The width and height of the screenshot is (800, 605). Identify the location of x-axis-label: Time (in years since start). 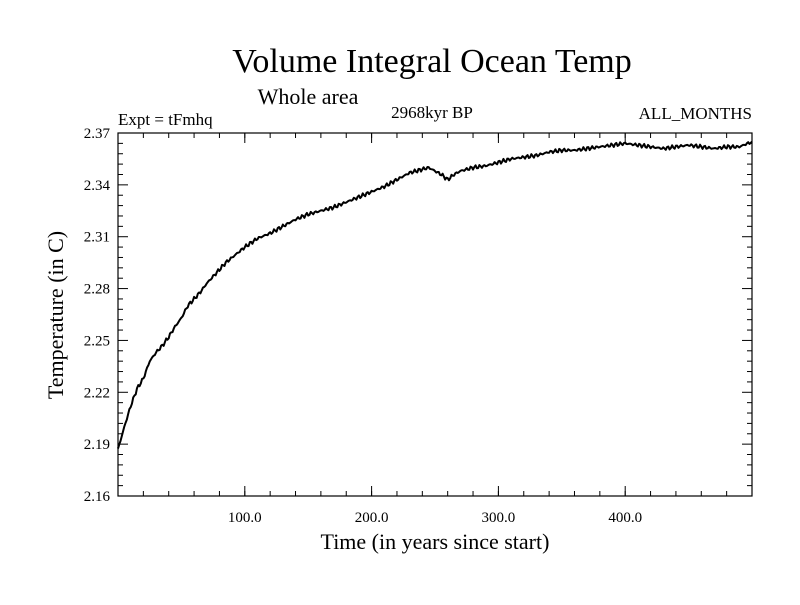
(435, 541).